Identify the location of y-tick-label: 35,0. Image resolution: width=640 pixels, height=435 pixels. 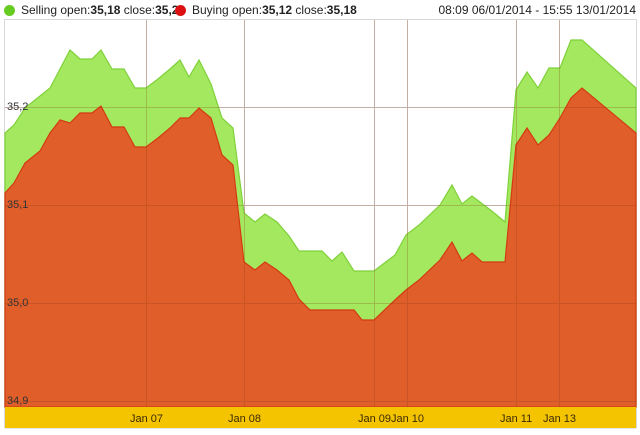
(17, 303).